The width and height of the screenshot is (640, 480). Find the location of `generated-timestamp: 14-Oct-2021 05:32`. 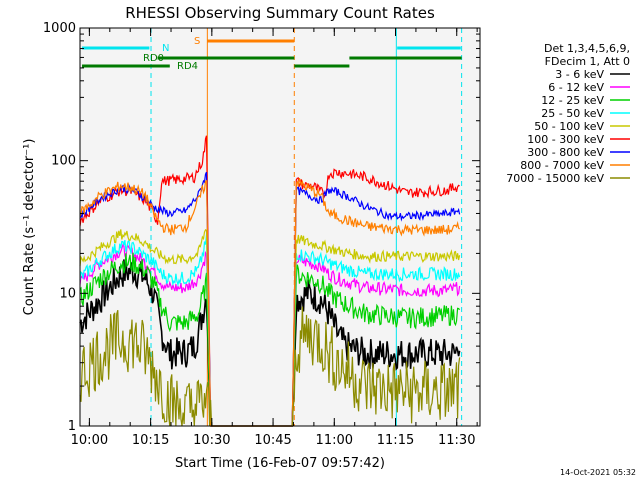

generated-timestamp: 14-Oct-2021 05:32 is located at coordinates (598, 472).